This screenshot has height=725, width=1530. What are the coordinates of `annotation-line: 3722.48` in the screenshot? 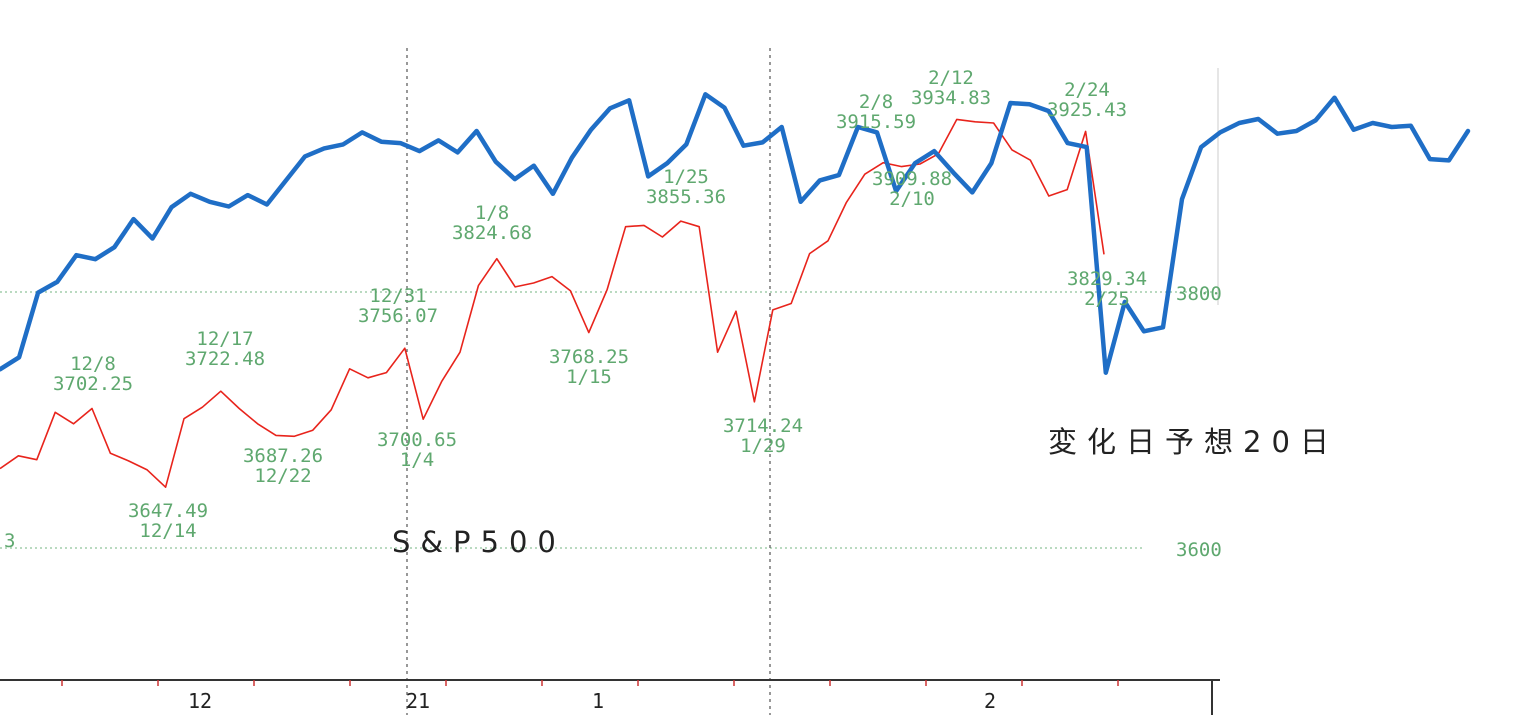 It's located at (225, 359).